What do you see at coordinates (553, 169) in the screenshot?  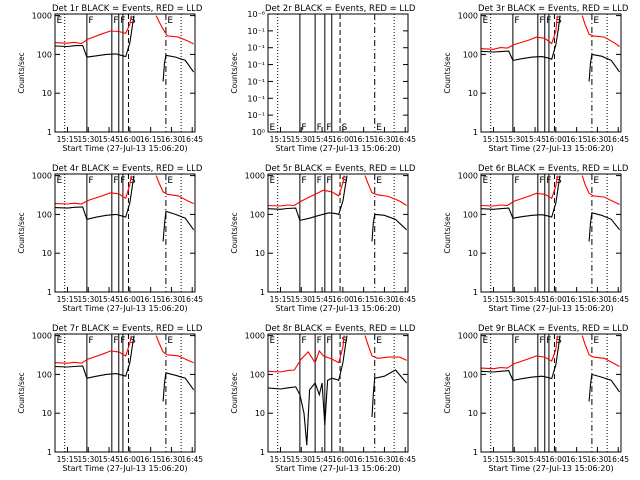 I see `chart-title: Det 6r BLACK = Events, RED = LLD` at bounding box center [553, 169].